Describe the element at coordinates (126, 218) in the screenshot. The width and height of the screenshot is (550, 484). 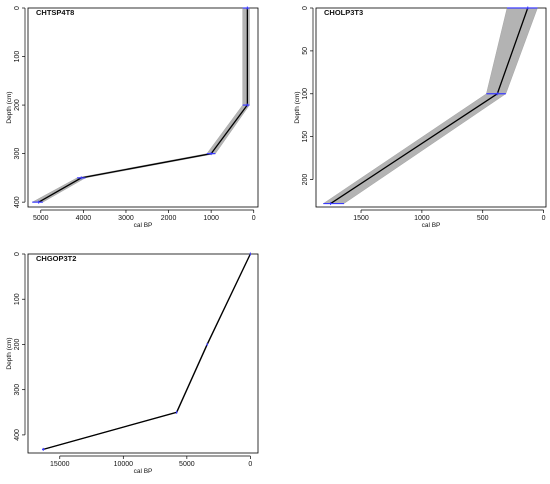
I see `x-tick-label: 3000` at that location.